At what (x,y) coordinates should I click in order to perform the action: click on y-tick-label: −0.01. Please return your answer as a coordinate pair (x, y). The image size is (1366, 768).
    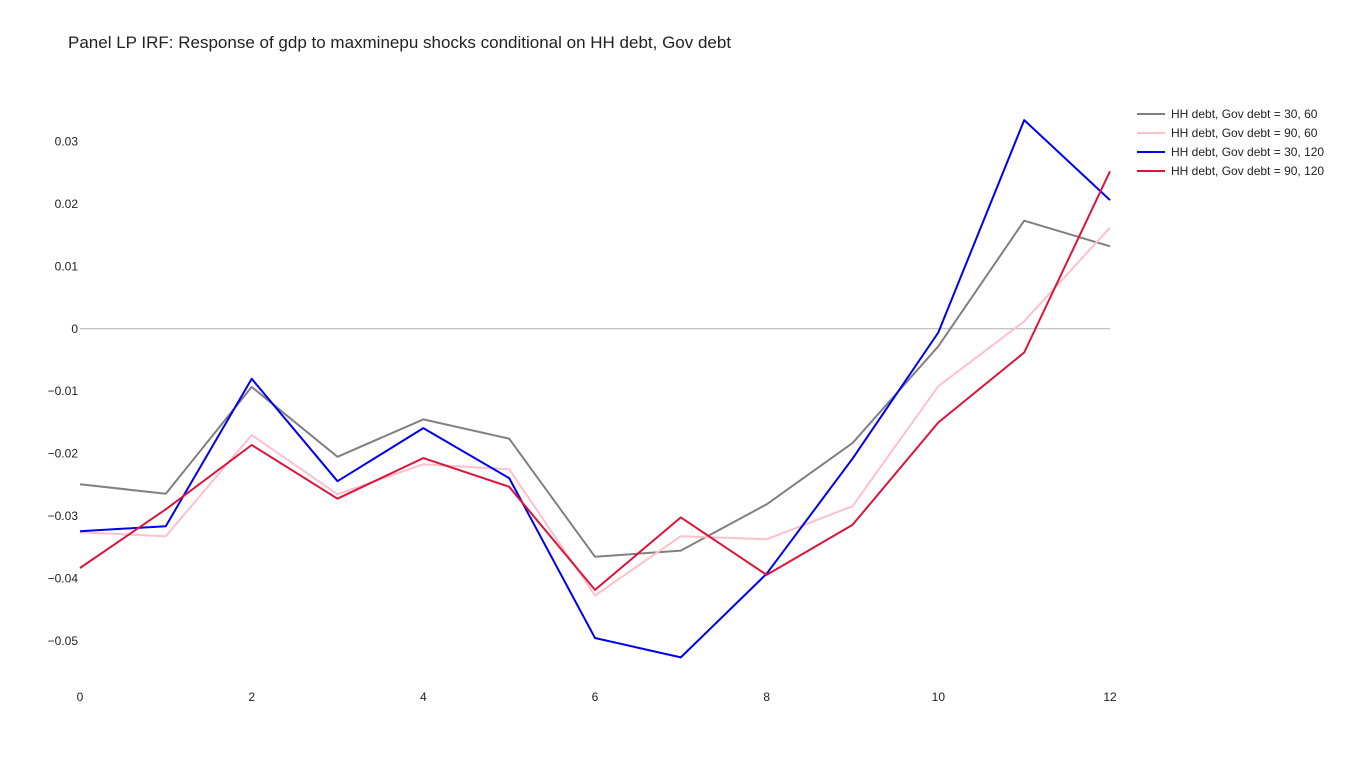
    Looking at the image, I should click on (63, 391).